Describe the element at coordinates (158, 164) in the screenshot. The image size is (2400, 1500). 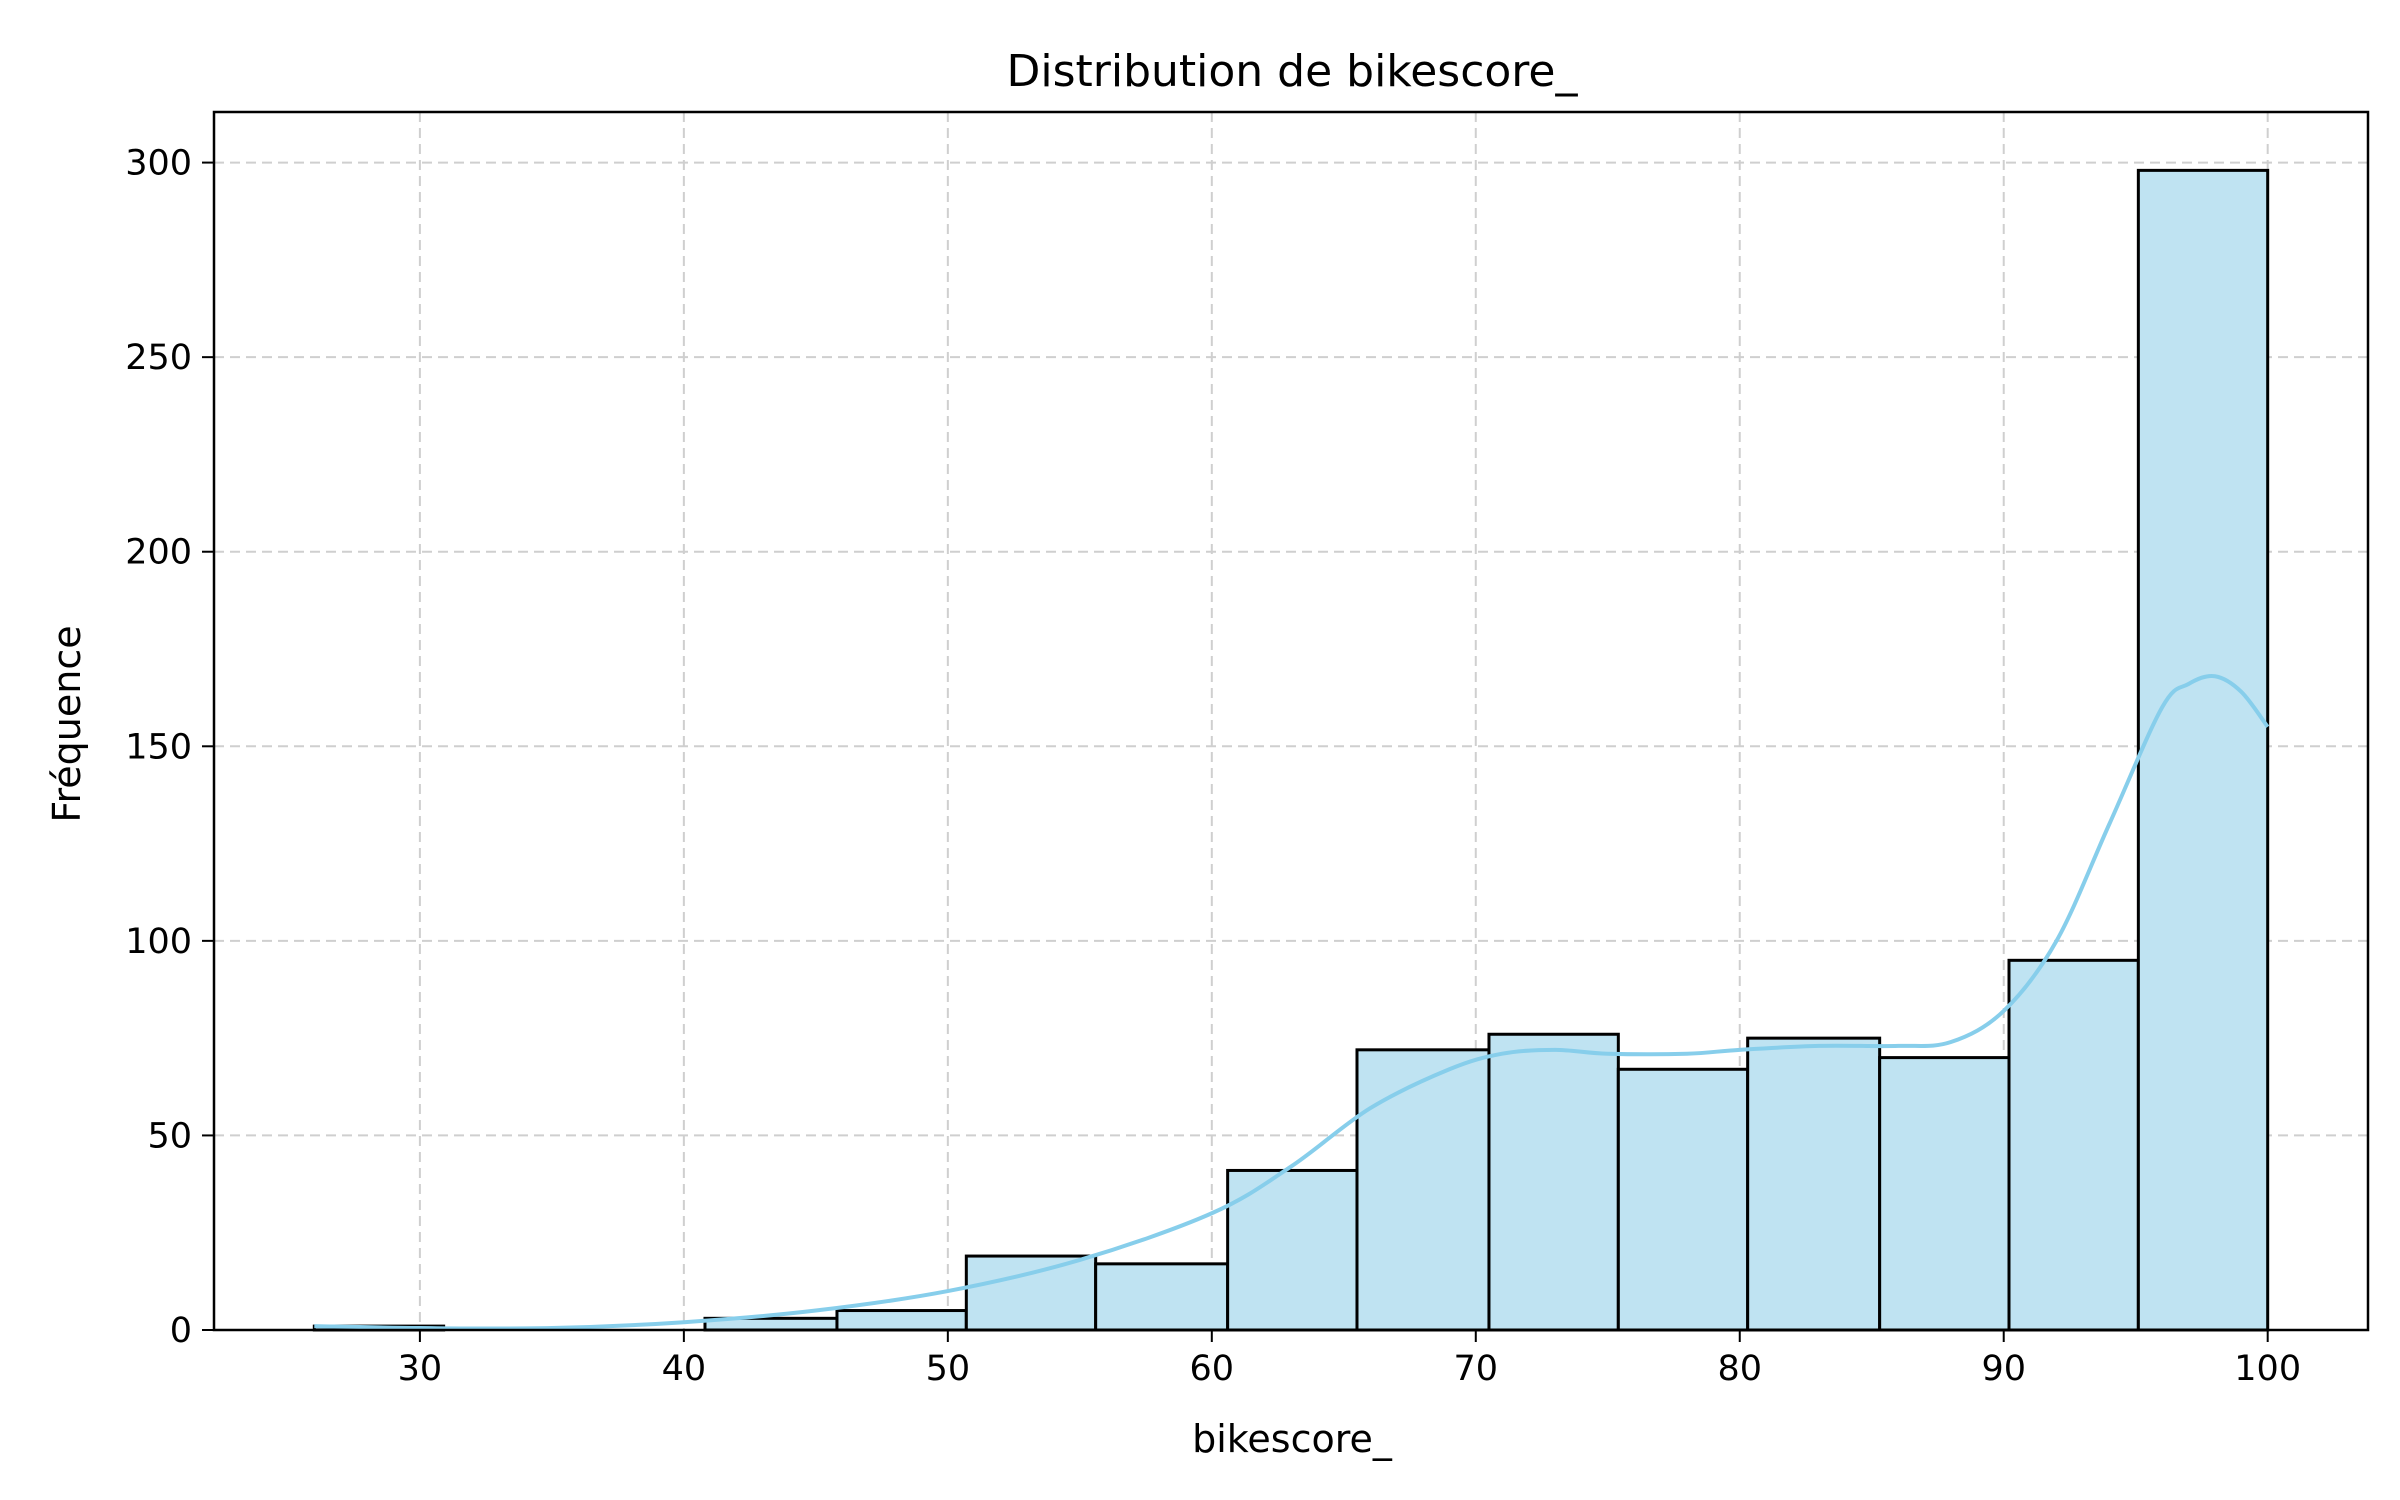
I see `y-tick-label: 300` at that location.